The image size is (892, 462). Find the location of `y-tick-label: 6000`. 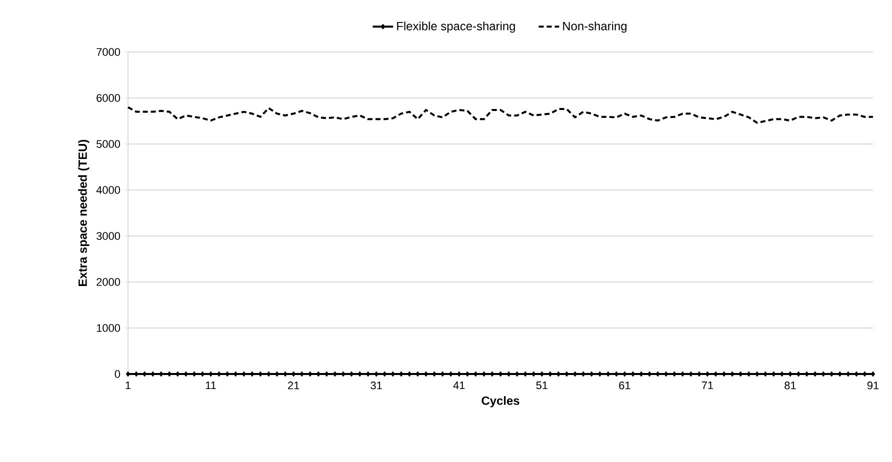

y-tick-label: 6000 is located at coordinates (108, 98).